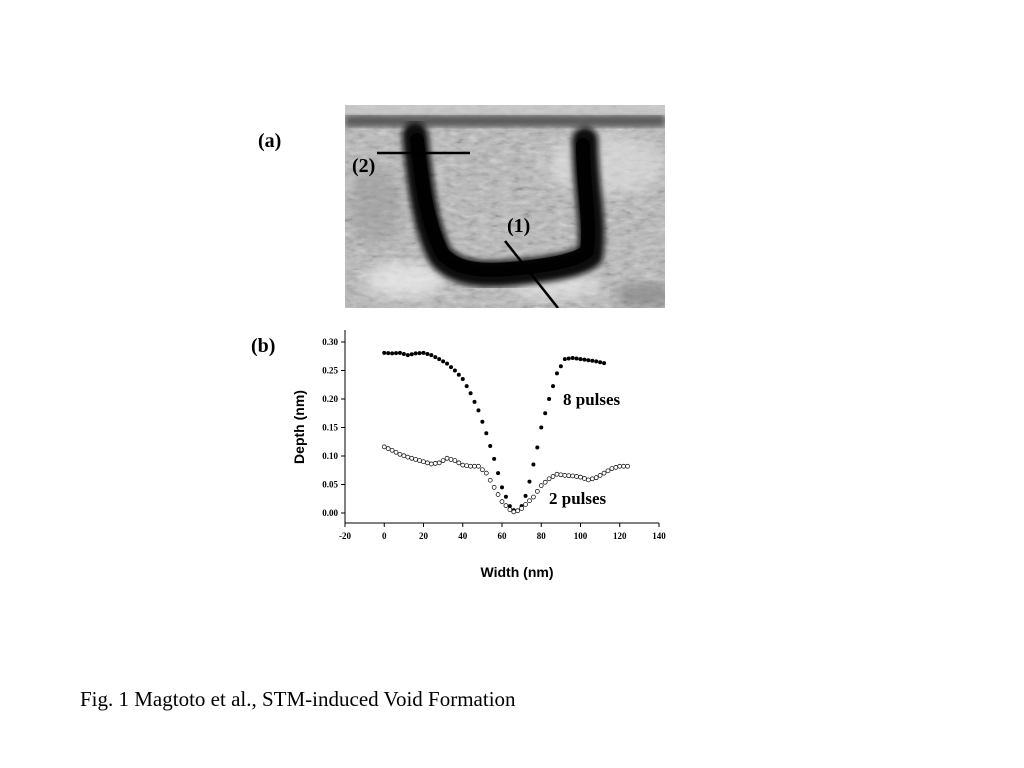  Describe the element at coordinates (463, 536) in the screenshot. I see `x-tick-label: 40` at that location.